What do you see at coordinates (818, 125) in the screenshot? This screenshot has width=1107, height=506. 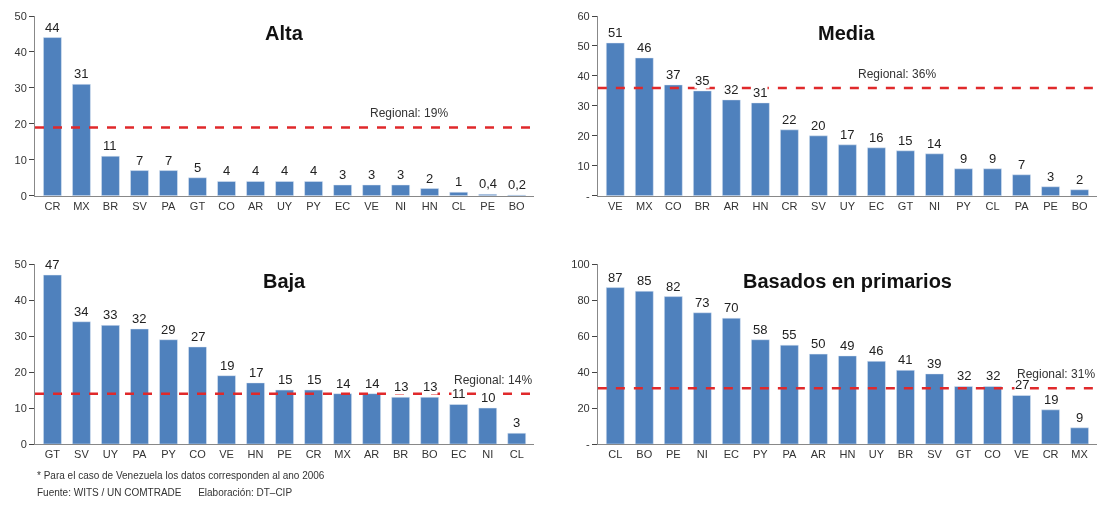 I see `data-label: 20` at bounding box center [818, 125].